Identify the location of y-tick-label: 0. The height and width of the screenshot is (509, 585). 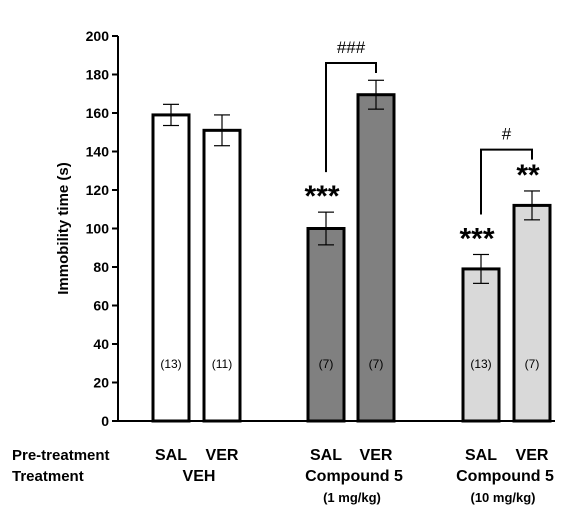
(105, 421).